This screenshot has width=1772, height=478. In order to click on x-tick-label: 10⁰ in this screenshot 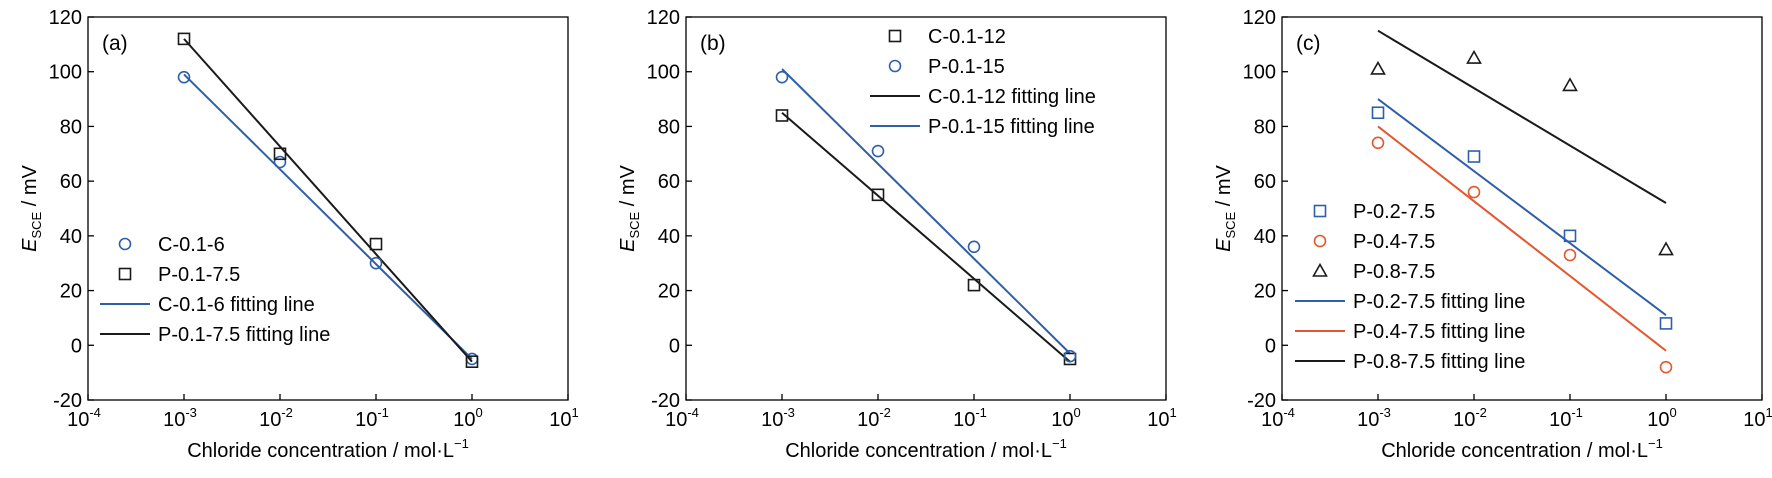, I will do `click(1661, 418)`.